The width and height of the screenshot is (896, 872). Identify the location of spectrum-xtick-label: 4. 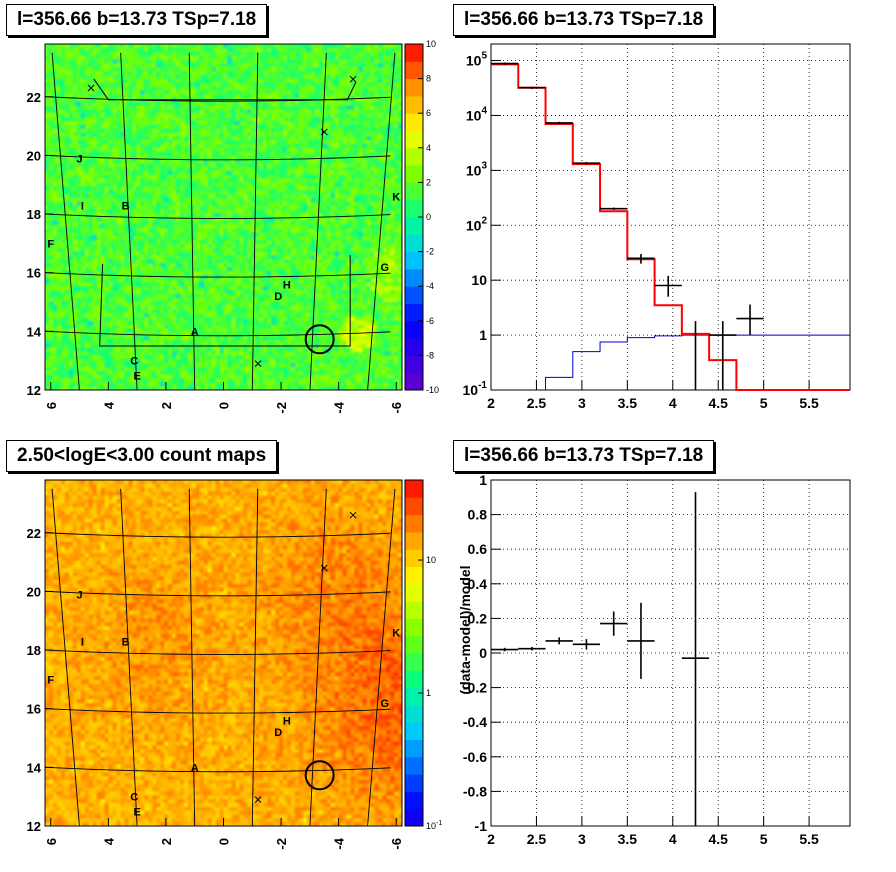
(673, 403).